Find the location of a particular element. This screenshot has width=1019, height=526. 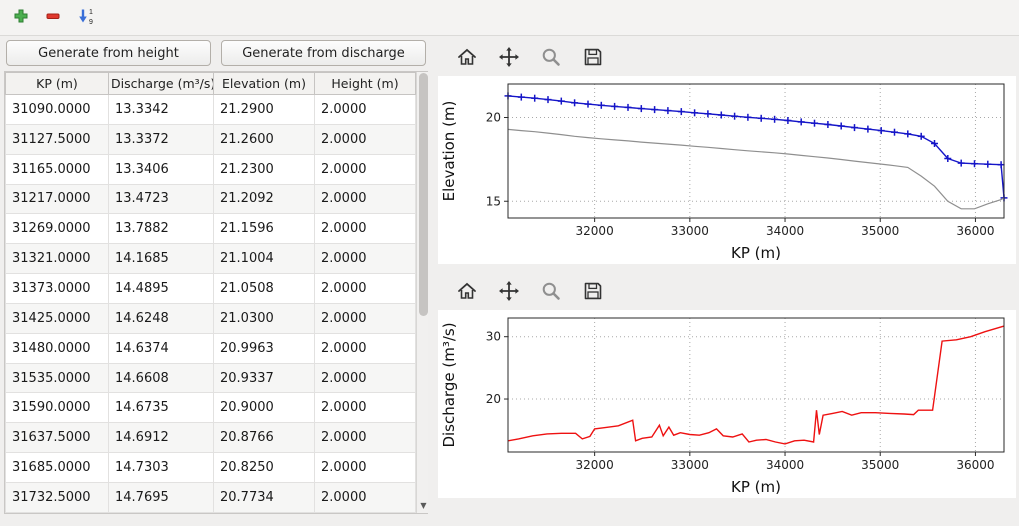

table-cell: 14.6374 is located at coordinates (161, 348).